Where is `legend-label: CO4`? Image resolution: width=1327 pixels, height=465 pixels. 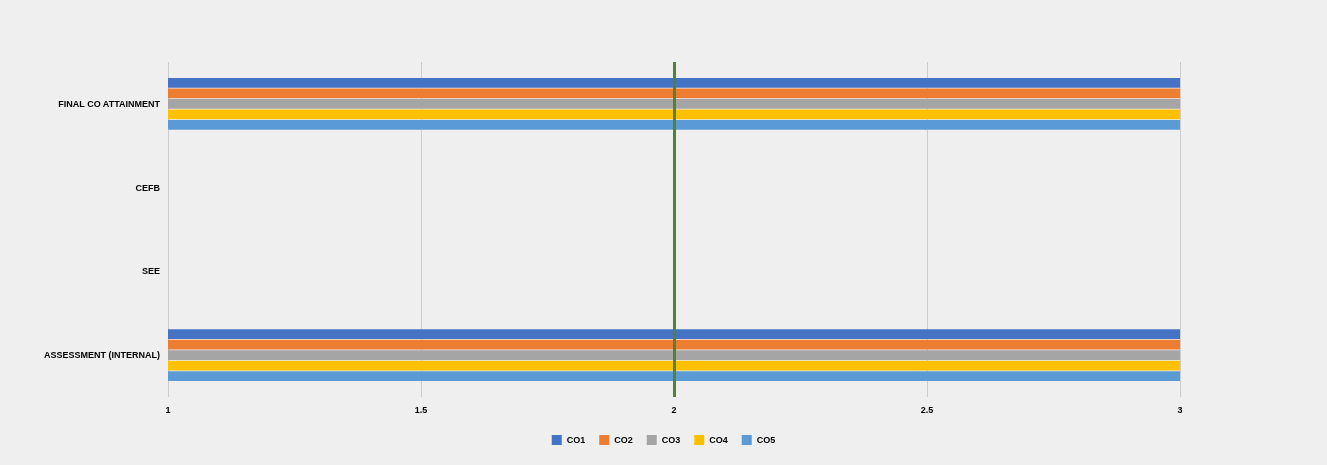
legend-label: CO4 is located at coordinates (718, 440).